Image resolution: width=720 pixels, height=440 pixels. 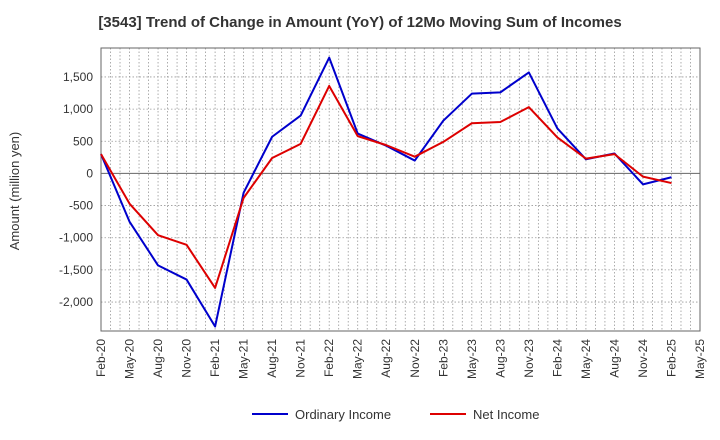 What do you see at coordinates (78, 109) in the screenshot?
I see `y-tick-label: 1,000` at bounding box center [78, 109].